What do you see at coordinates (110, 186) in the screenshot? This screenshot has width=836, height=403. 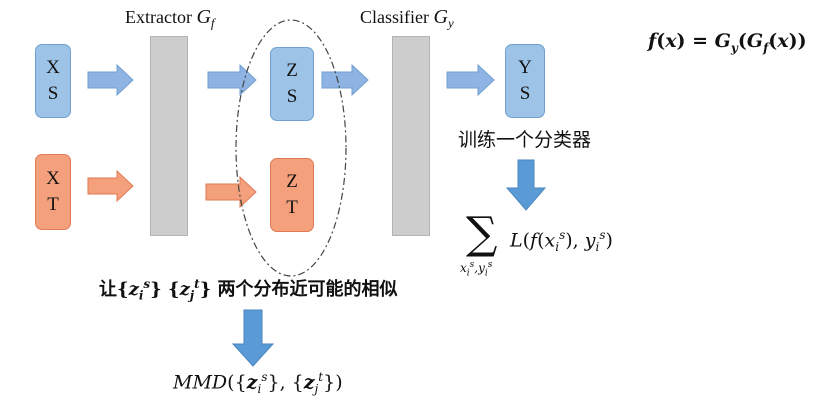 I see `arrow-target-input-to-extractor` at bounding box center [110, 186].